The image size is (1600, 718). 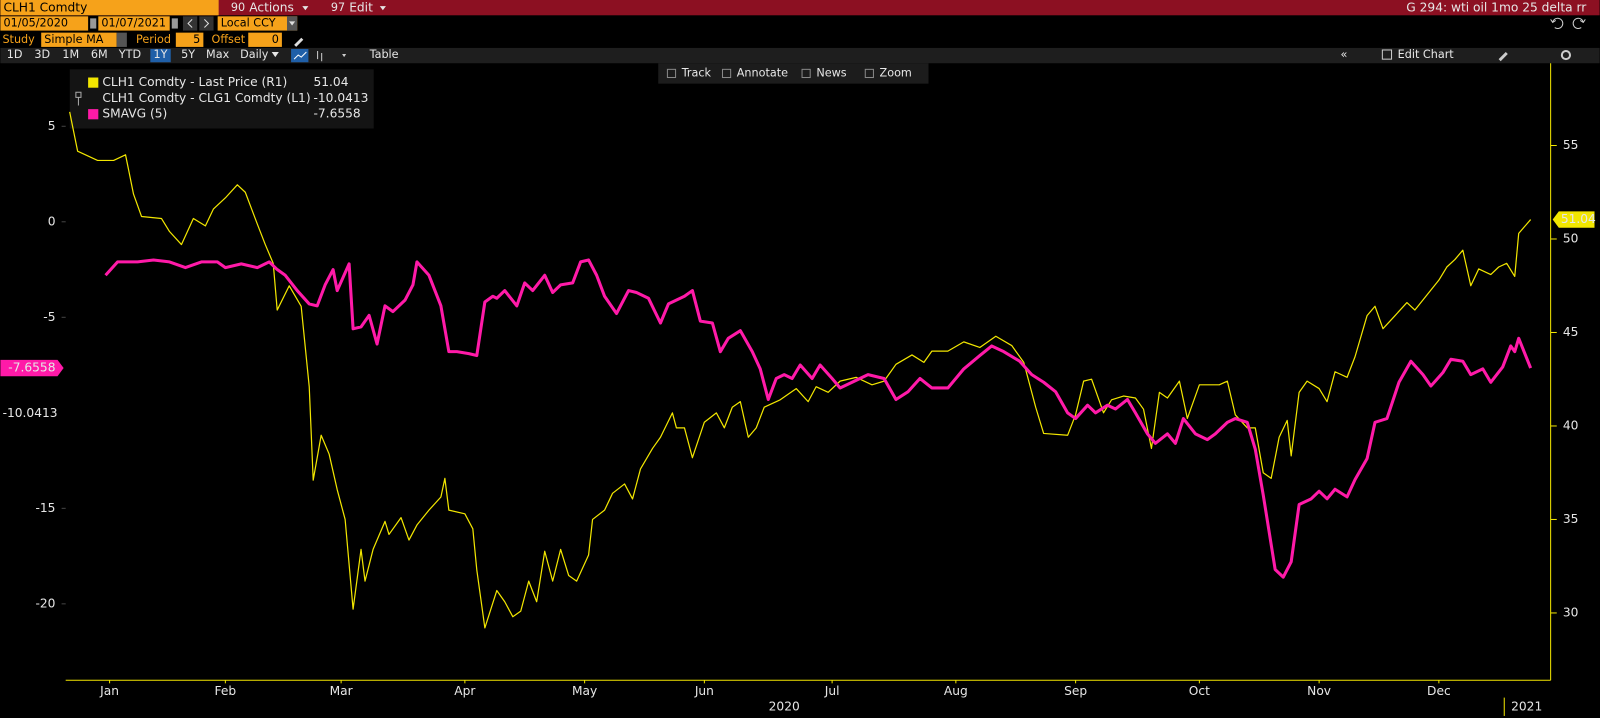 I want to click on tool-button: Annotate, so click(x=762, y=72).